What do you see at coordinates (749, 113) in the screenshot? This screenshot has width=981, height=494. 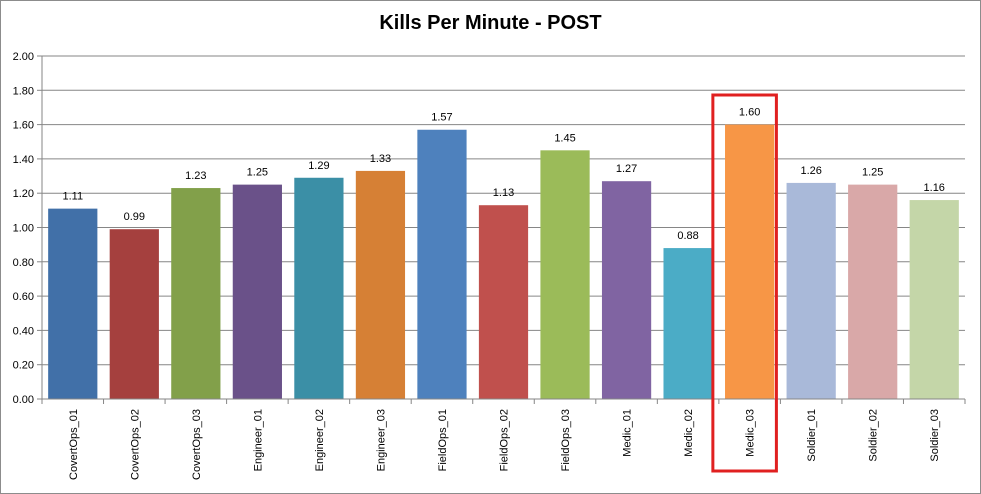 I see `data-label: 1.60` at bounding box center [749, 113].